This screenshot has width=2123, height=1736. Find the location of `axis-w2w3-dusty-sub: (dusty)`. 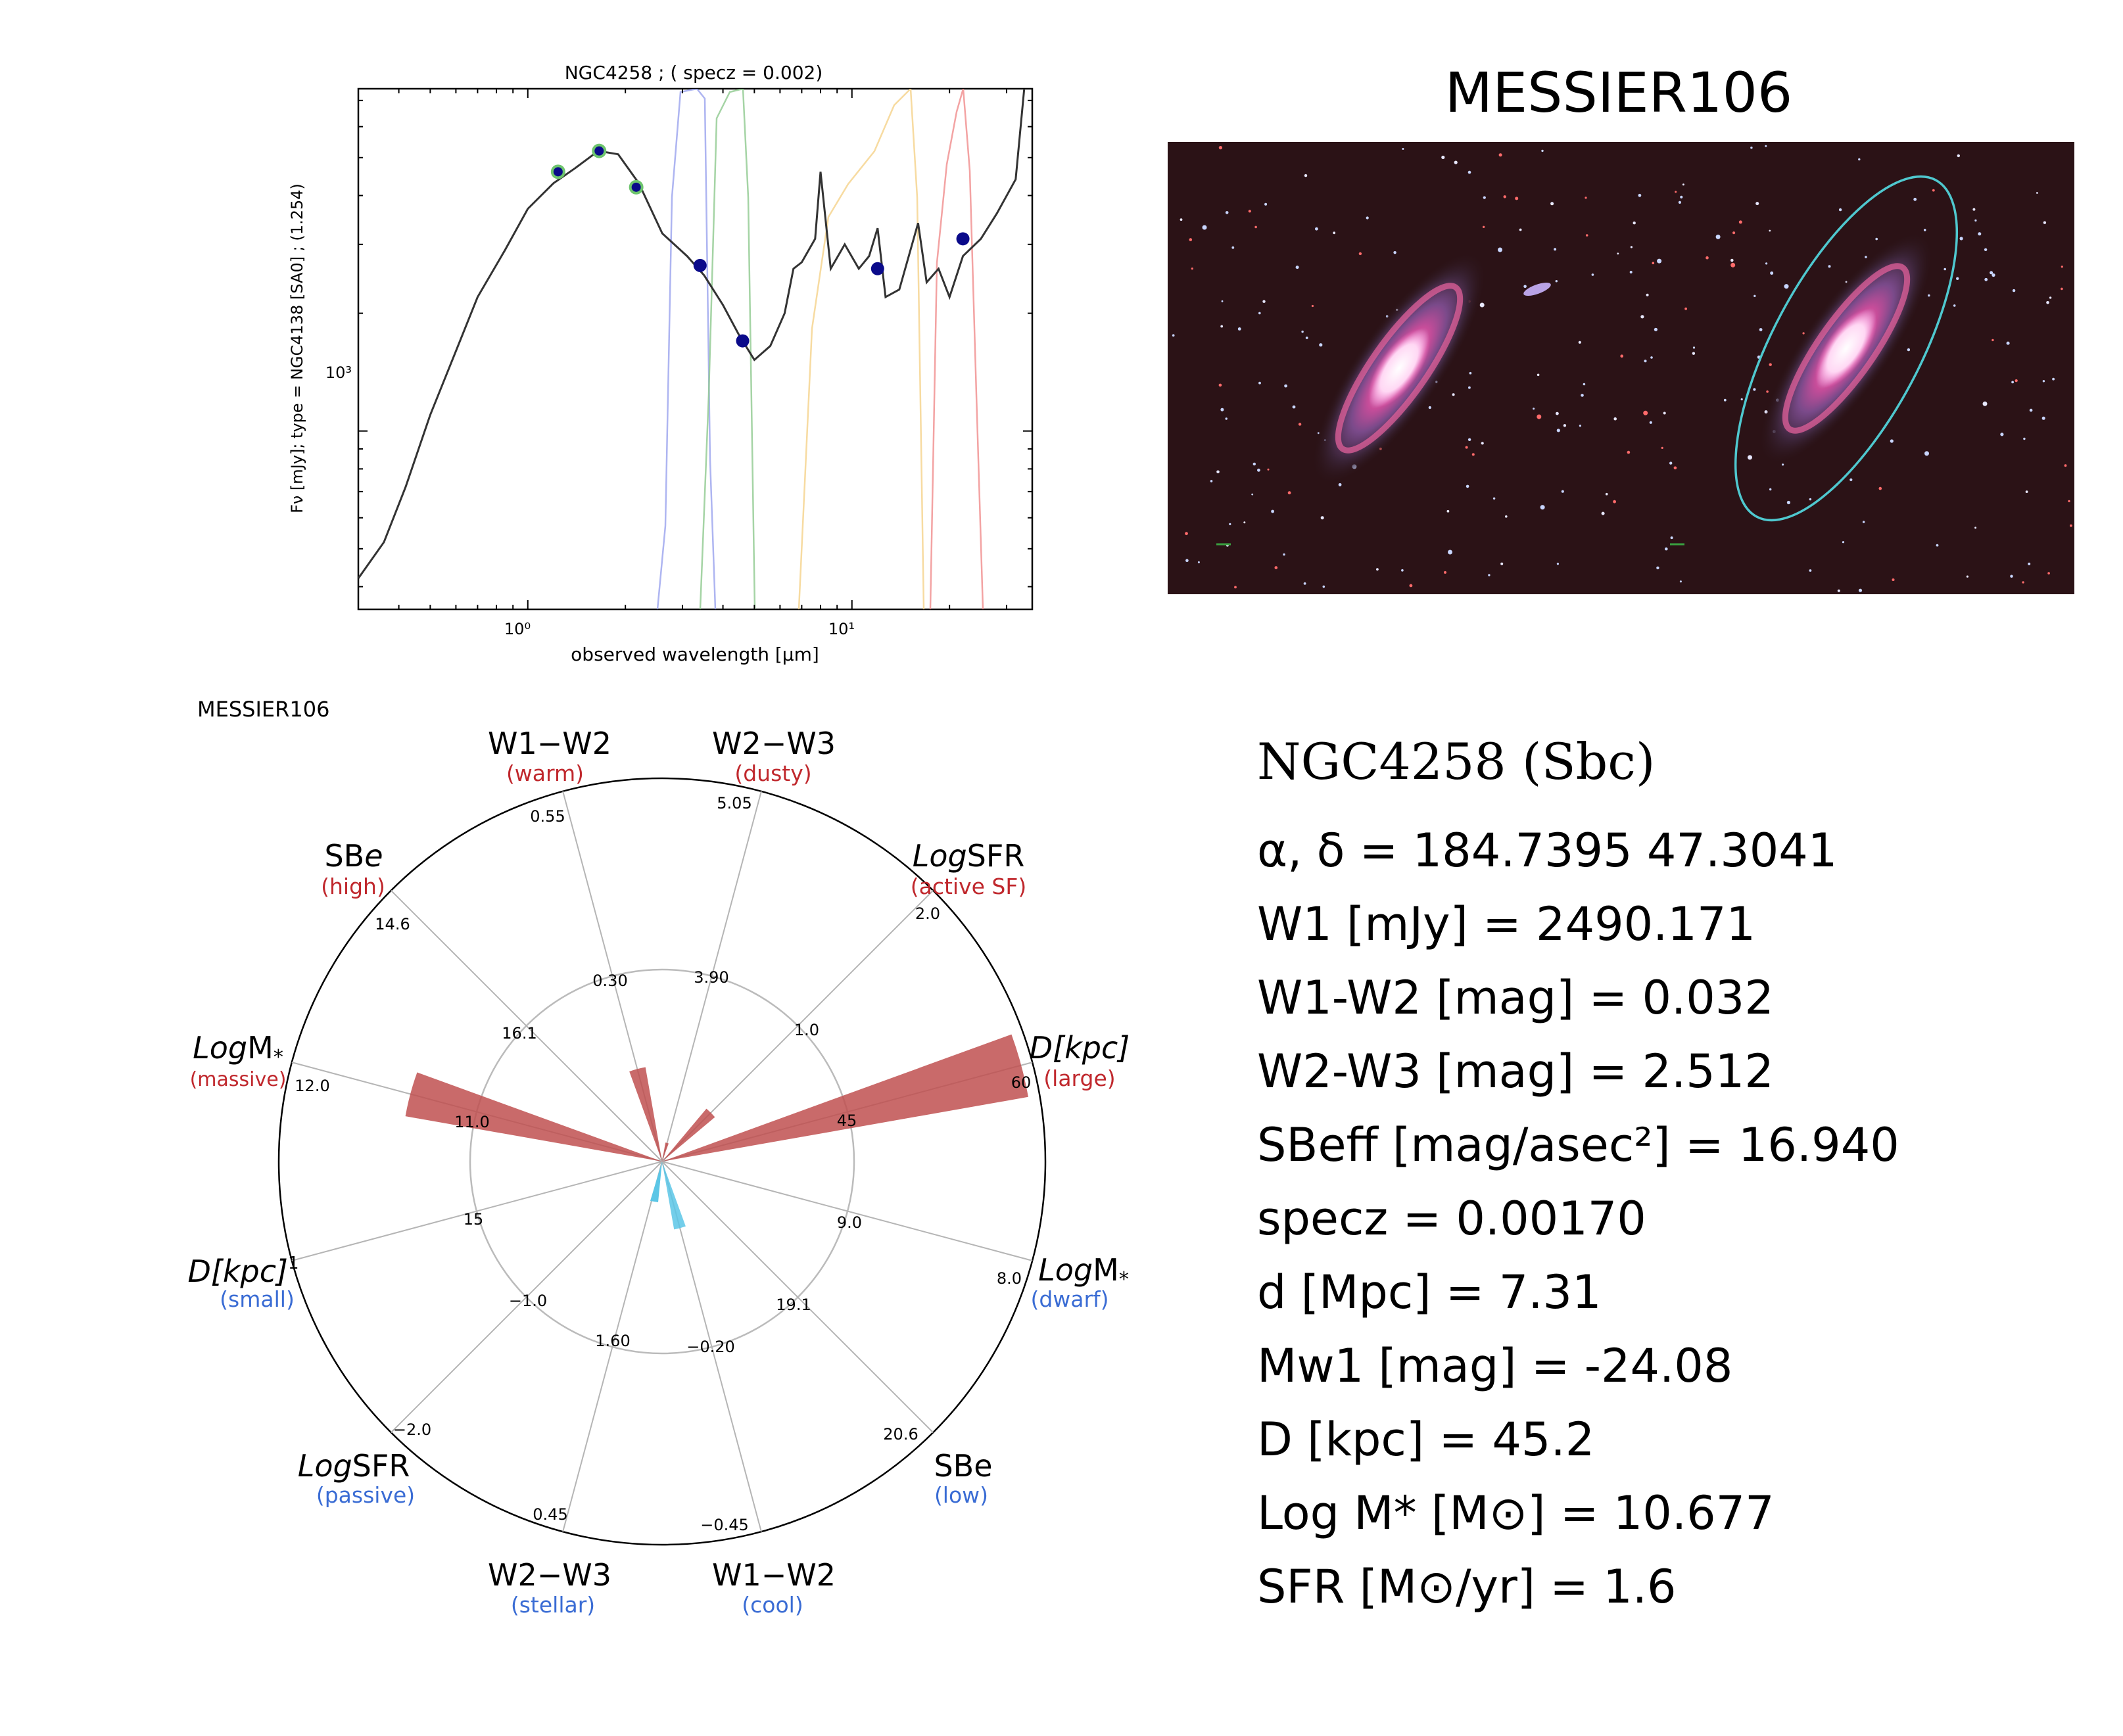

axis-w2w3-dusty-sub: (dusty) is located at coordinates (772, 773).